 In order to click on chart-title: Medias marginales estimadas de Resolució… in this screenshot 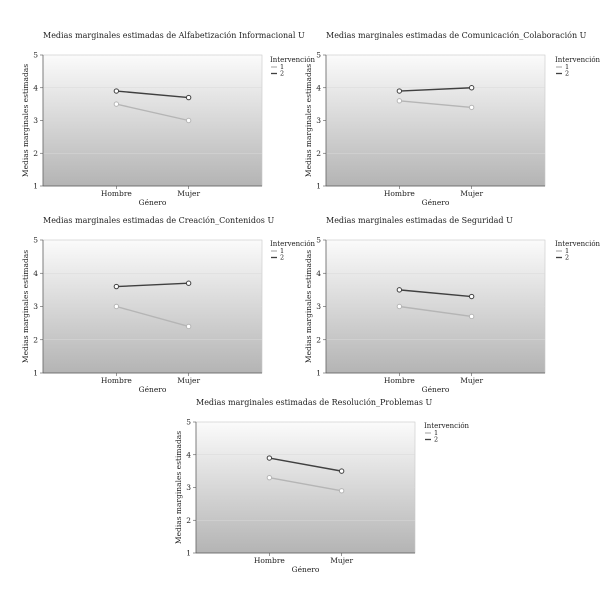, I will do `click(314, 402)`.